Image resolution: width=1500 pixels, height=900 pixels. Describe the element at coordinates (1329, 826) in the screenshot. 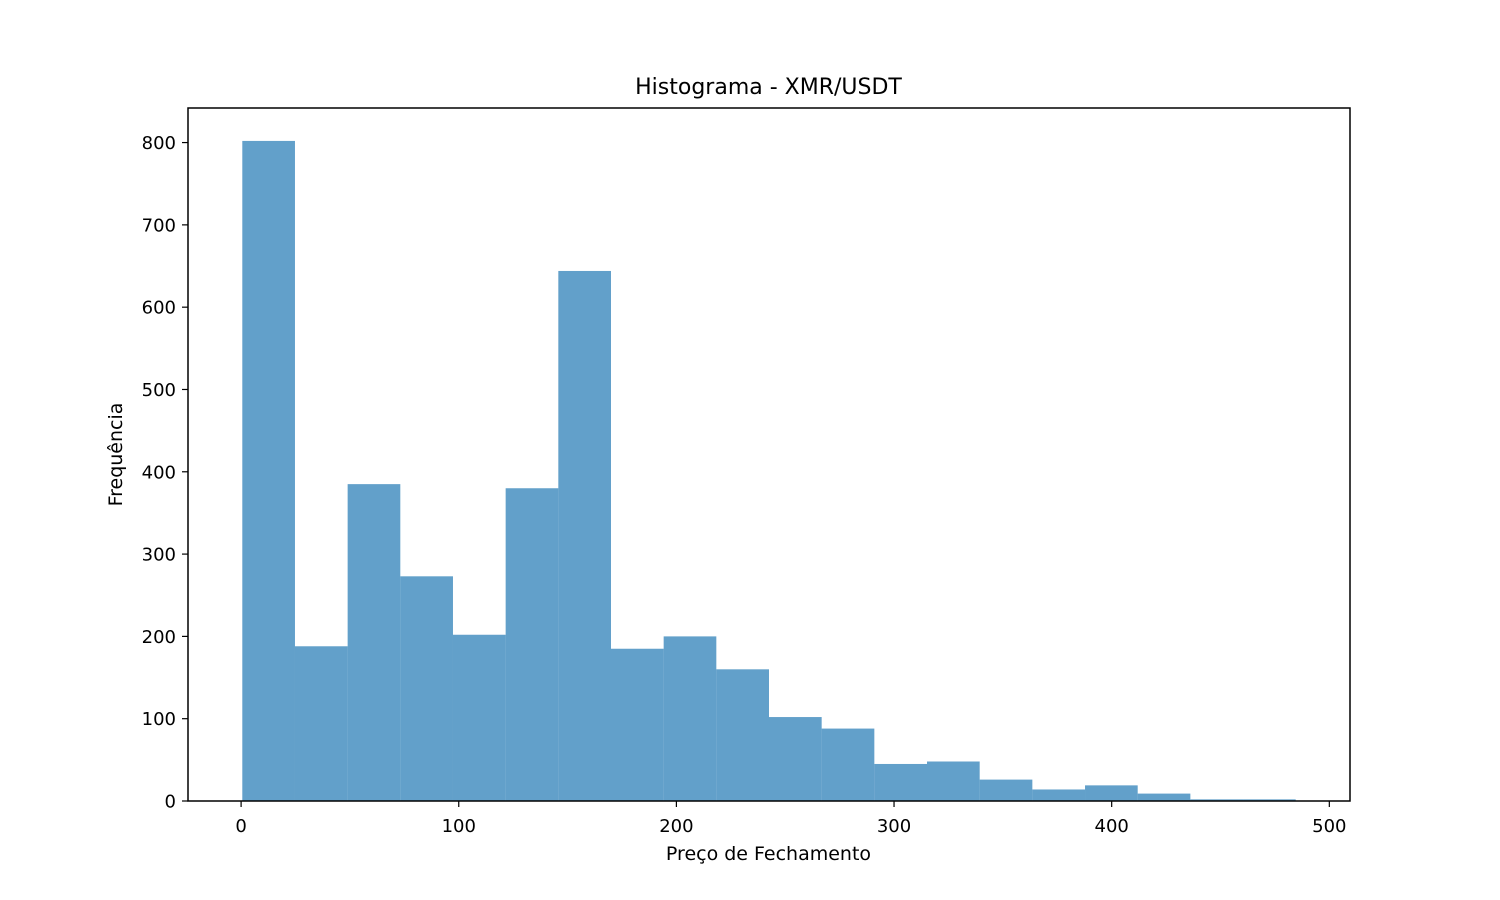

I see `x-tick-label: 500` at that location.